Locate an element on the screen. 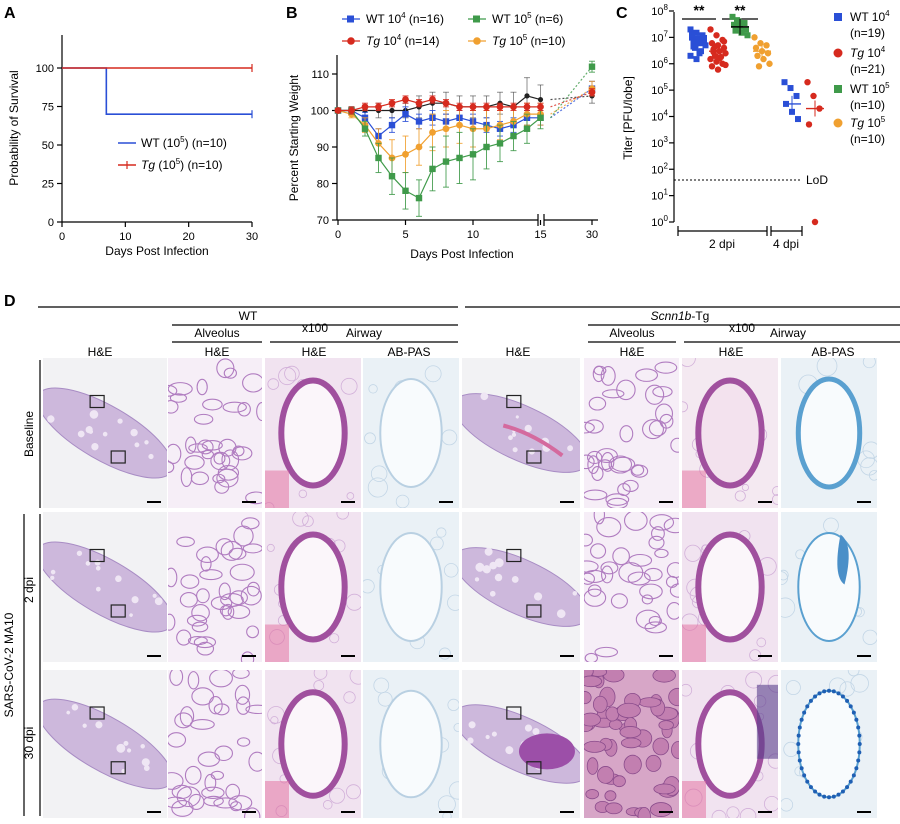 The height and width of the screenshot is (824, 900). header-tg-x100: x100 is located at coordinates (742, 328).